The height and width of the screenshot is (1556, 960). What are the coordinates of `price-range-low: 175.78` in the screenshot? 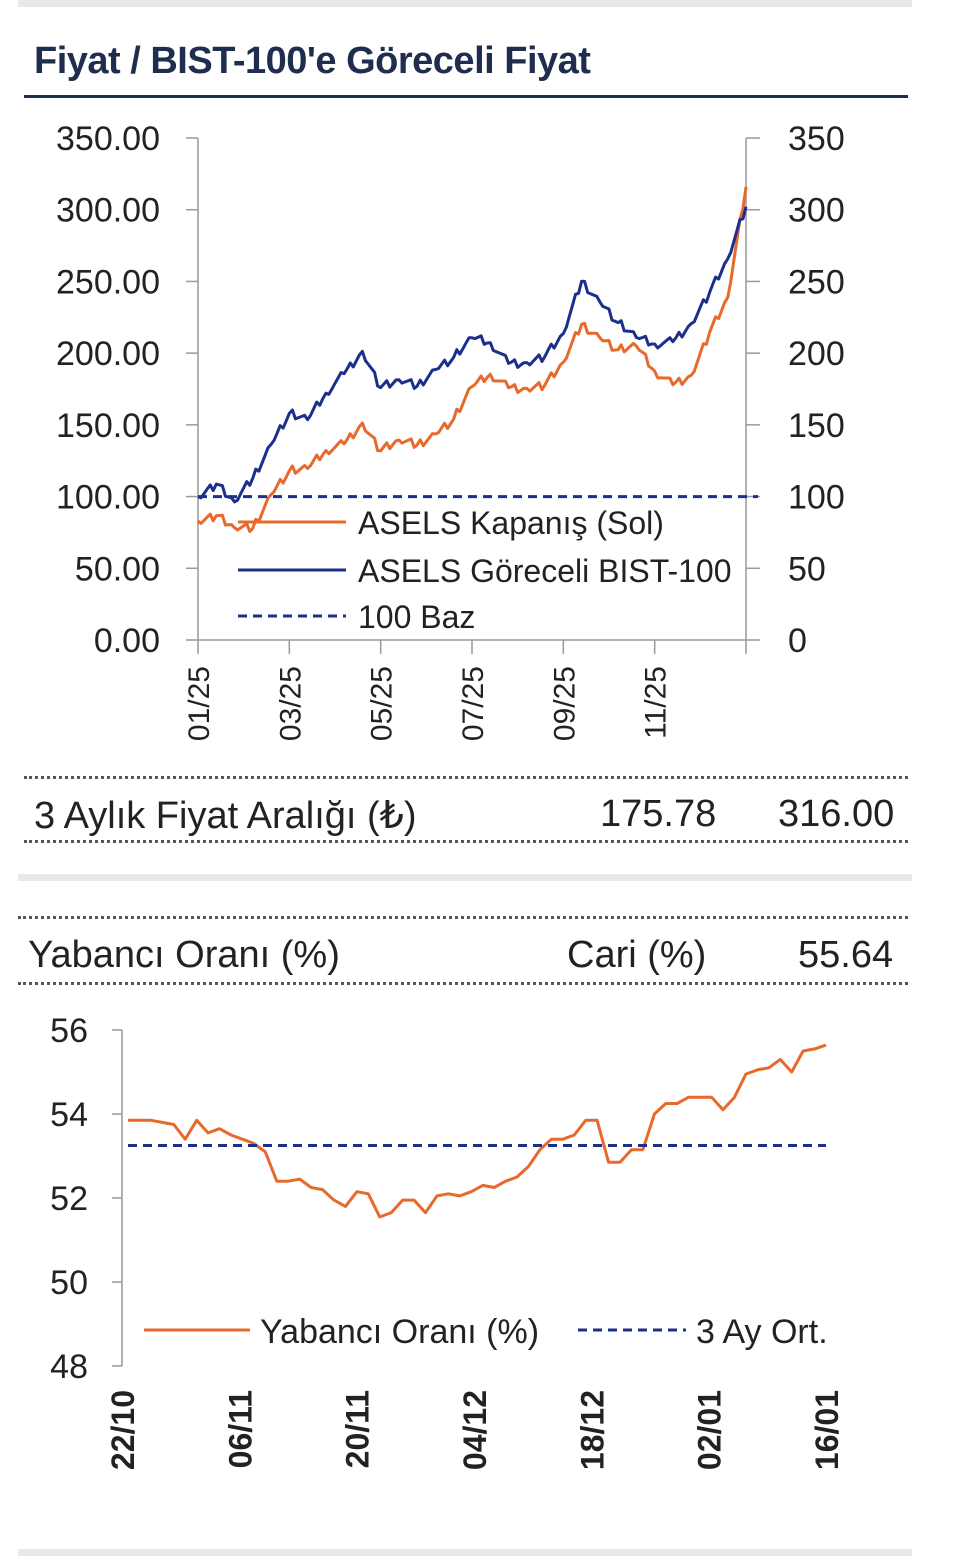 It's located at (658, 814).